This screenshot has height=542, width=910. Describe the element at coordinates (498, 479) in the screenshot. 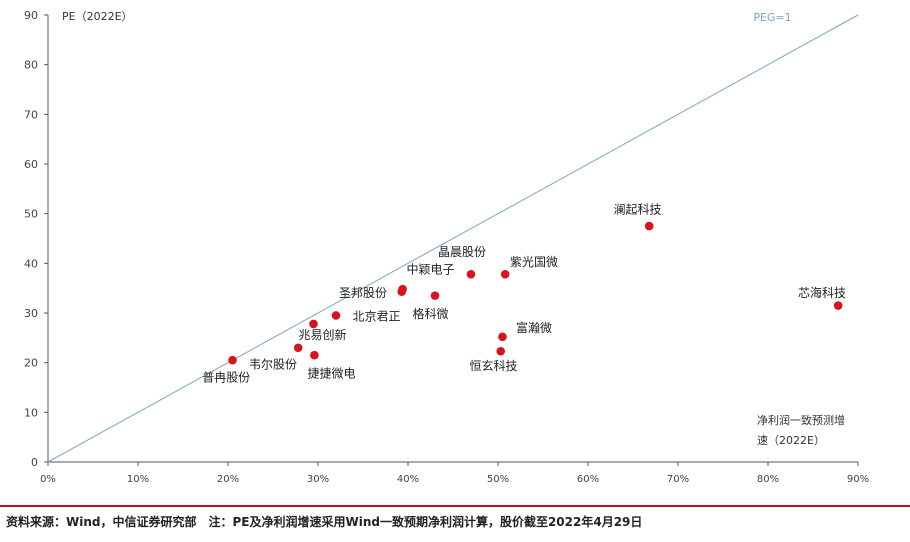

I see `x-tick-label: 50%` at that location.